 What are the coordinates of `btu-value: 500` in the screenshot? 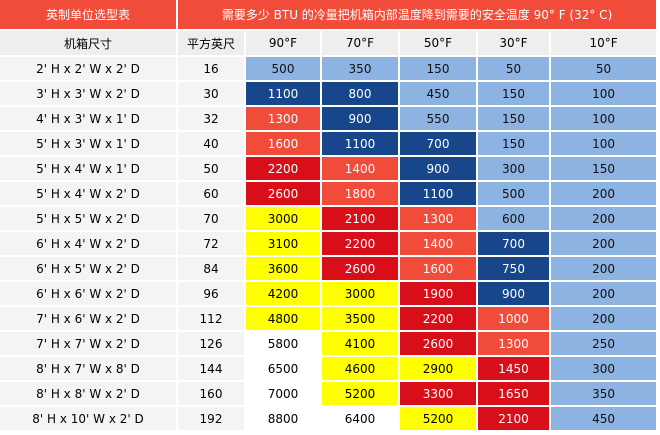 It's located at (283, 68).